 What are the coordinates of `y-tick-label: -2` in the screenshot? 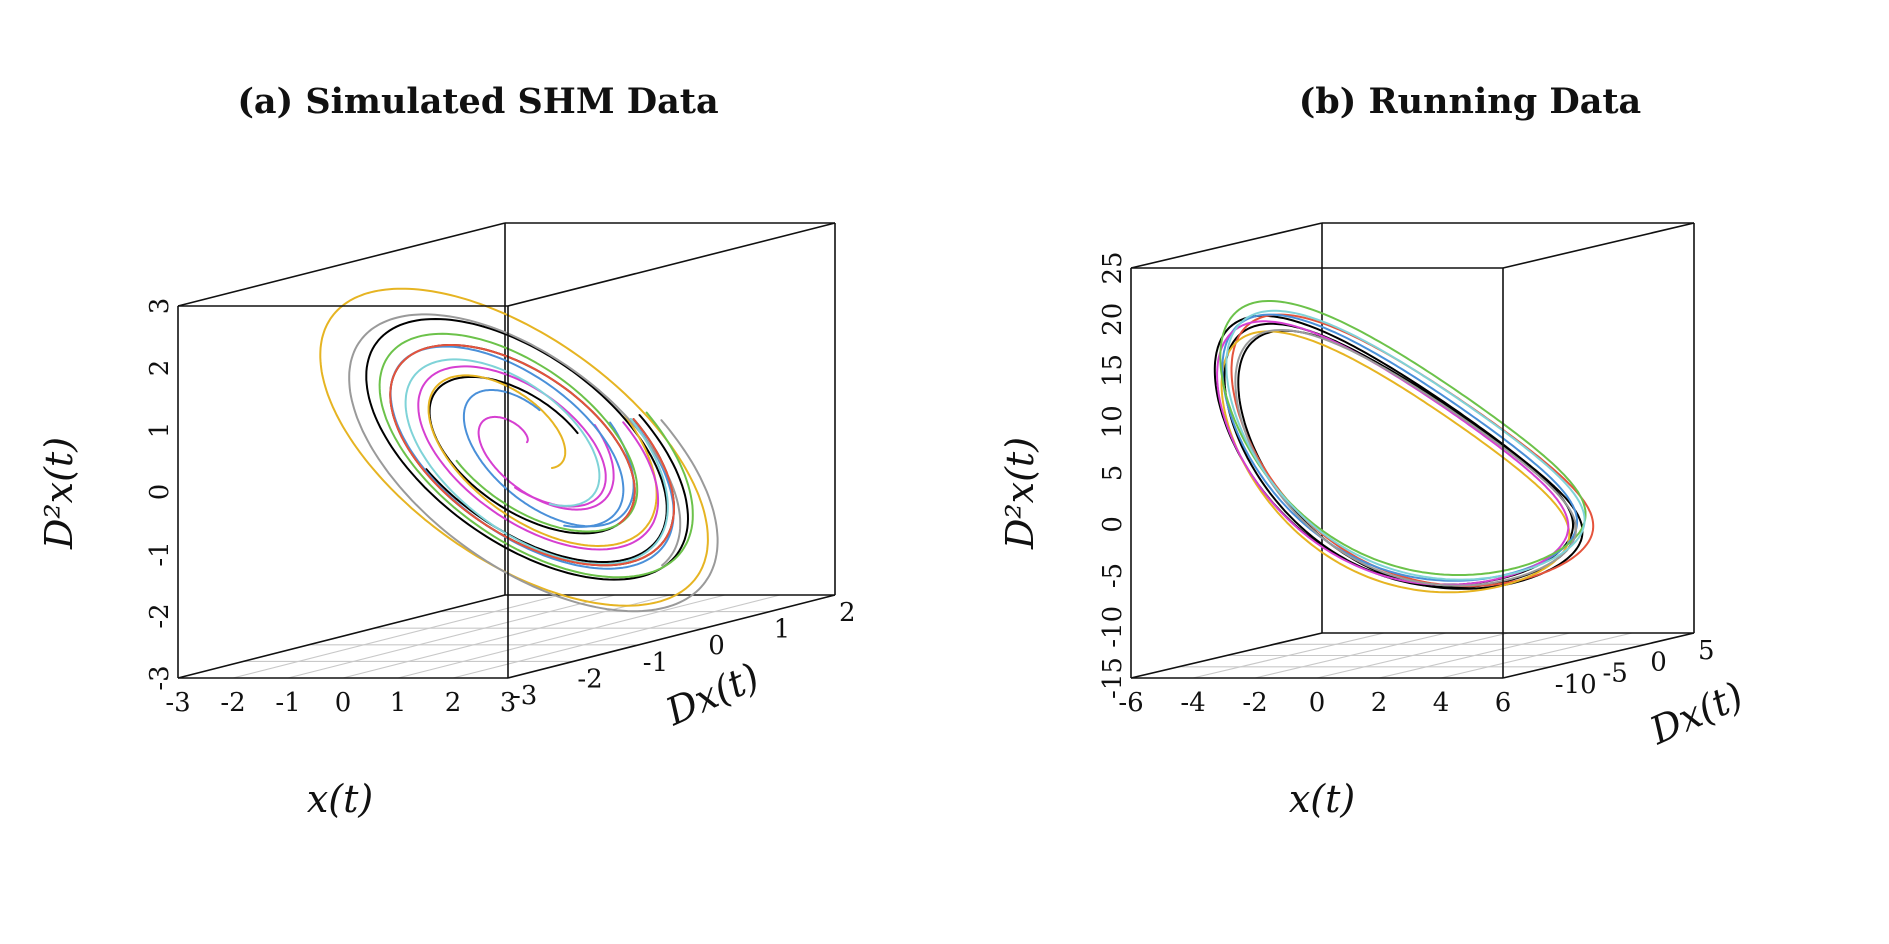 It's located at (589, 679).